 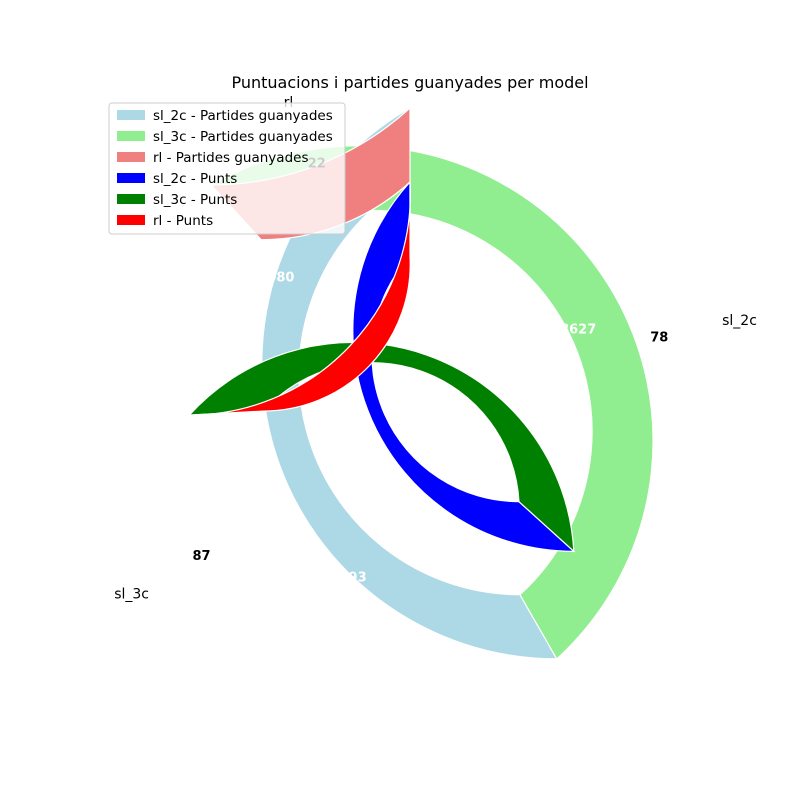 I want to click on value-label-inner-rl: 6080, so click(x=276, y=278).